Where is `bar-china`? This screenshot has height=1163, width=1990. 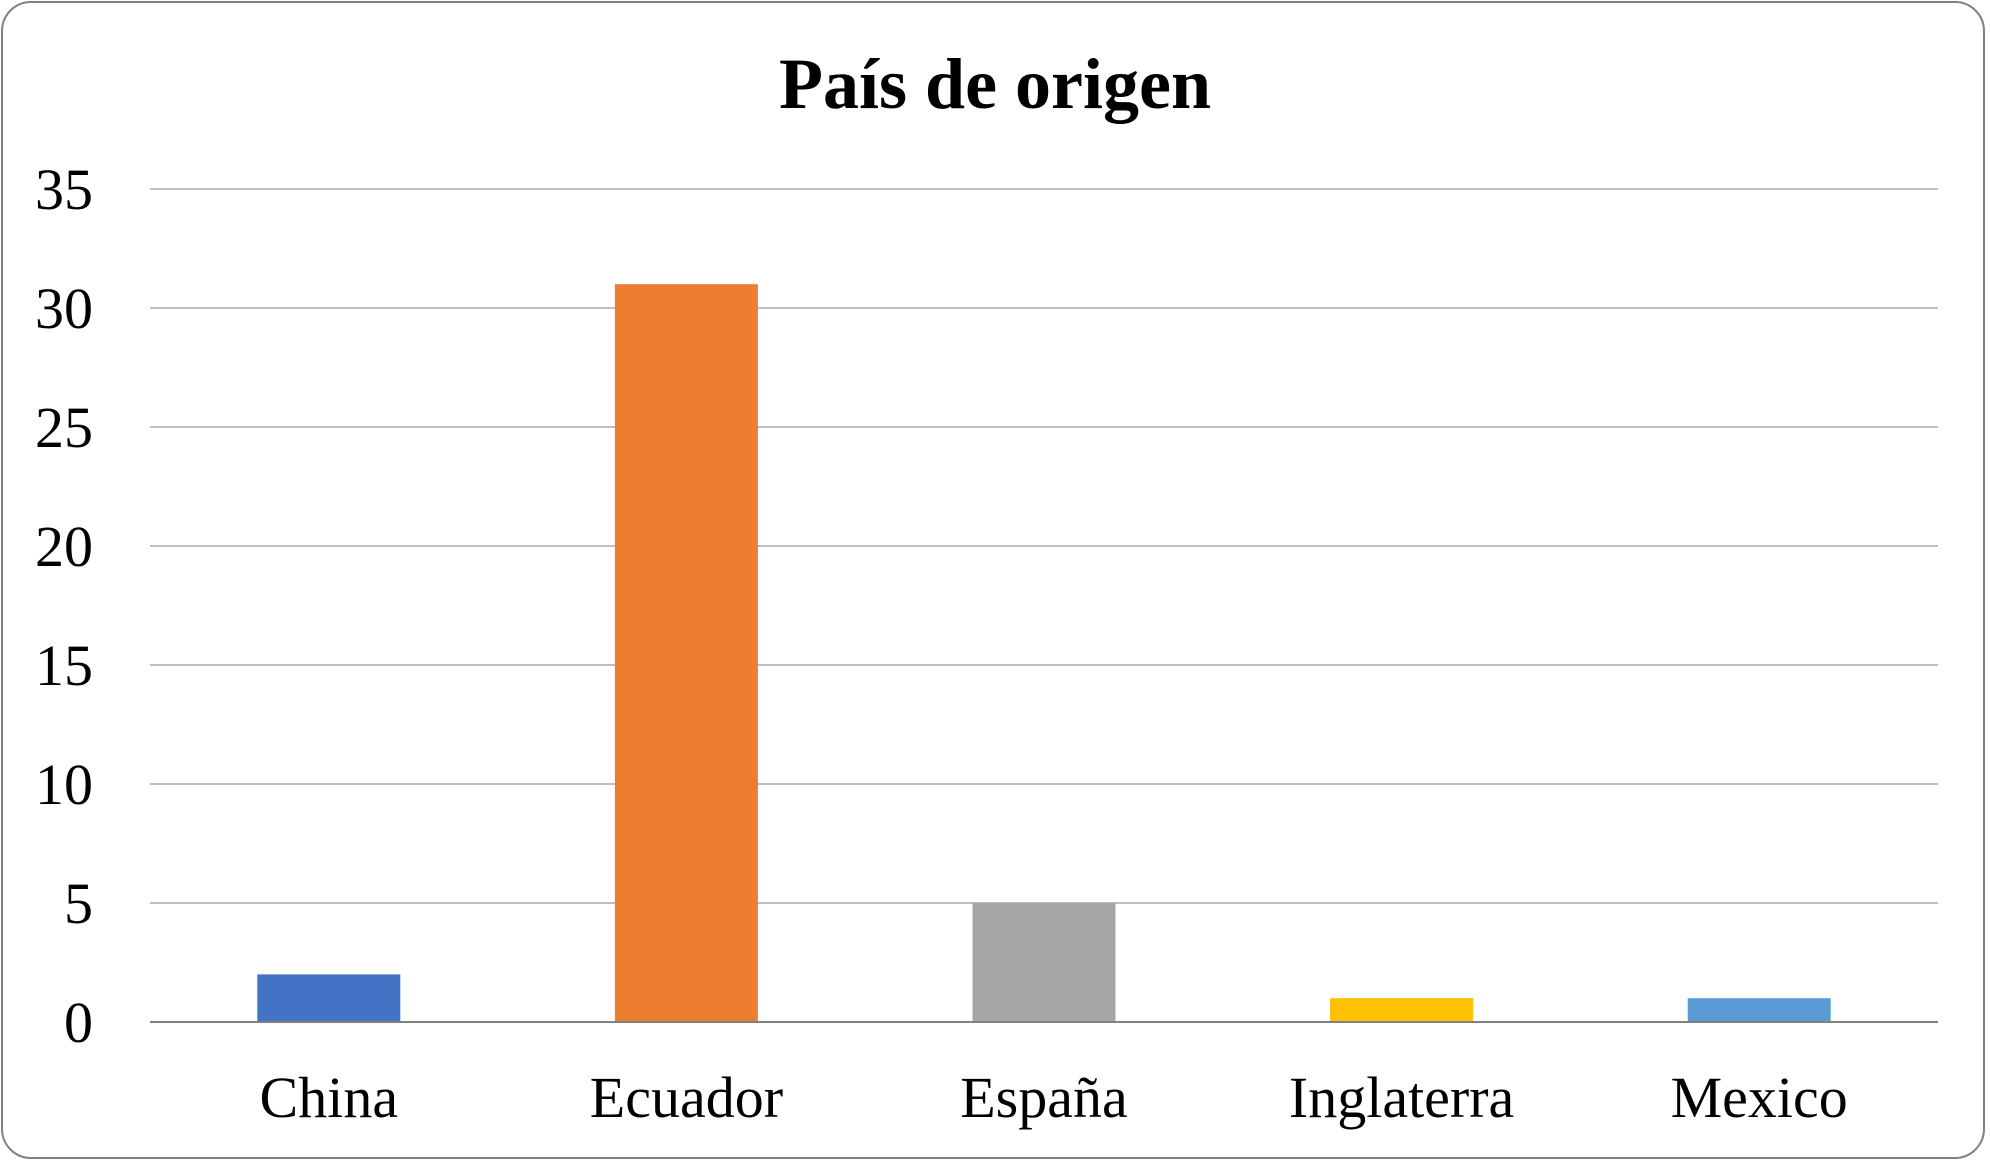
bar-china is located at coordinates (329, 998).